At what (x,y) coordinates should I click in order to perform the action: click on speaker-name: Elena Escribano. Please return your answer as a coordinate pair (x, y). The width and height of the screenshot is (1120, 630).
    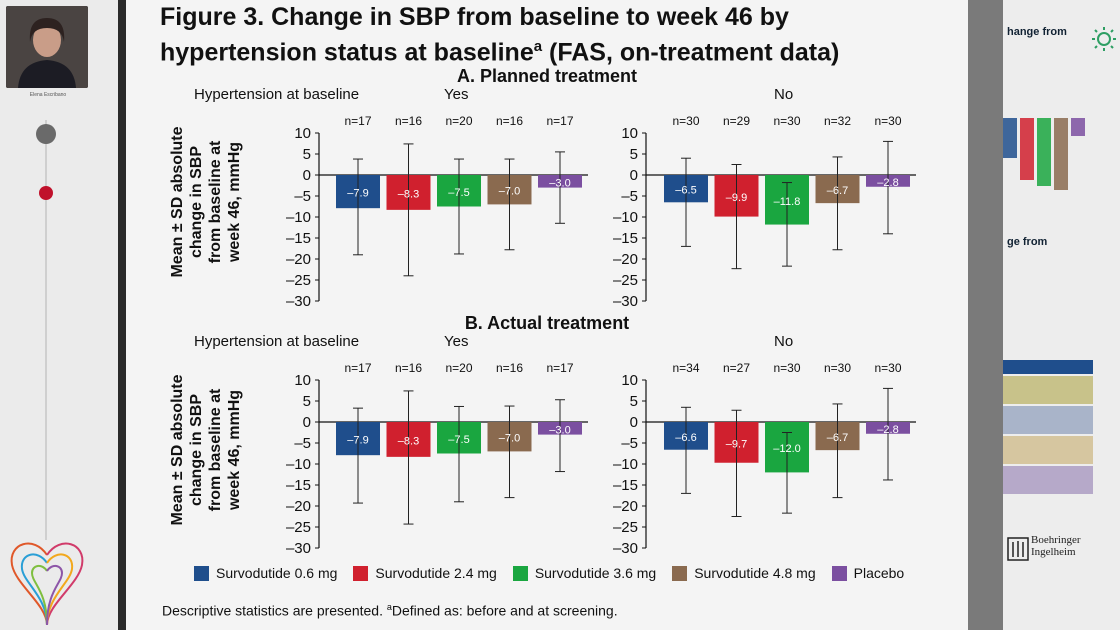
    Looking at the image, I should click on (48, 95).